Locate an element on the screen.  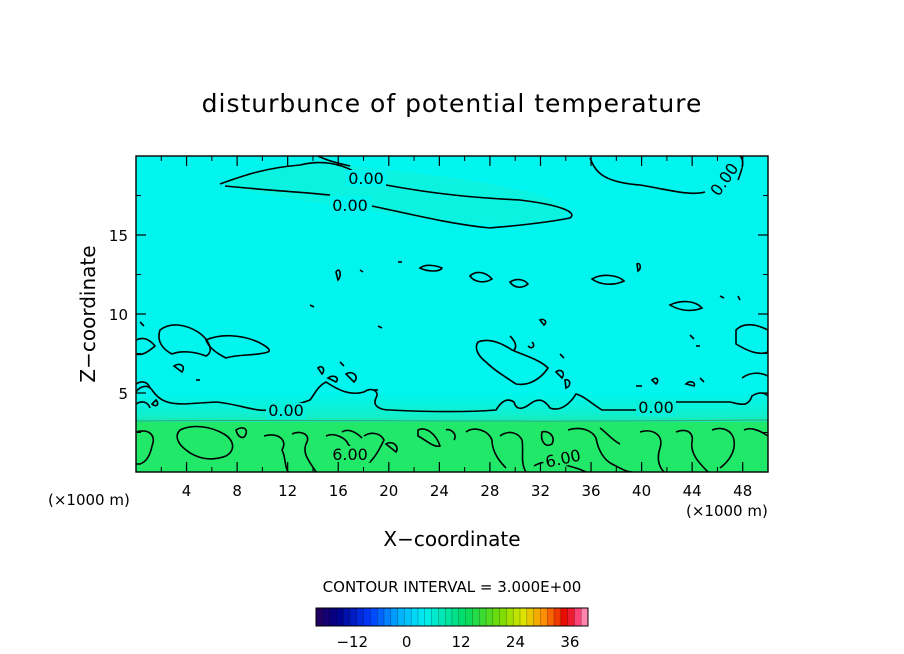
contour-label: 6.00 is located at coordinates (350, 454).